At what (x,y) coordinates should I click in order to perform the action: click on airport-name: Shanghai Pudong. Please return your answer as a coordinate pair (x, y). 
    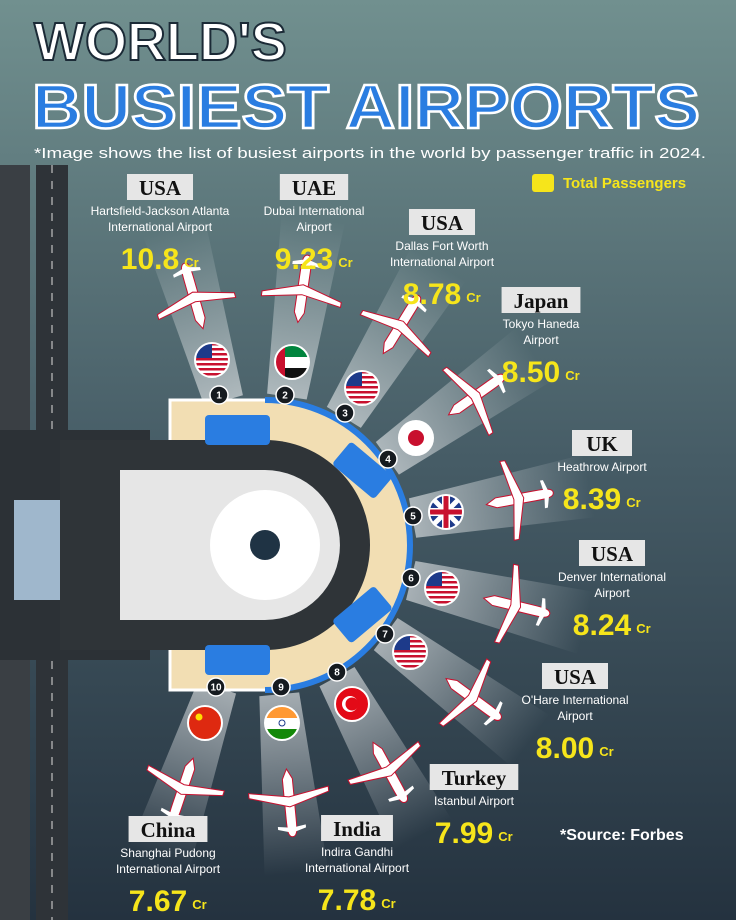
    Looking at the image, I should click on (167, 853).